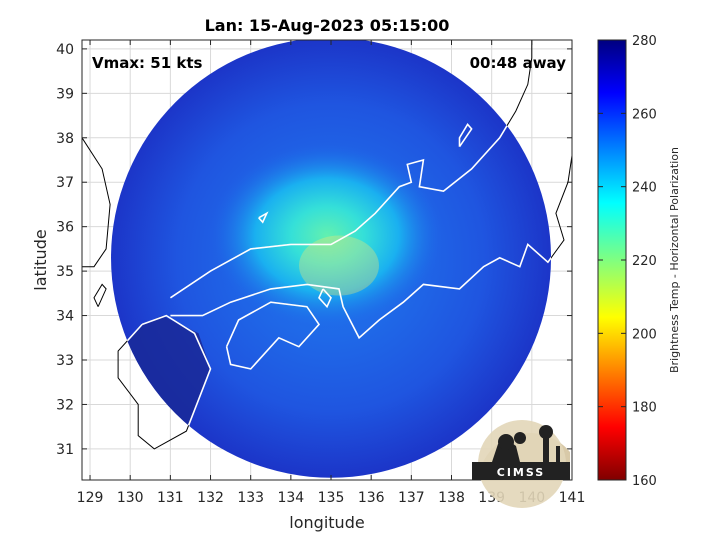  What do you see at coordinates (161, 311) in the screenshot?
I see `land-dark-region` at bounding box center [161, 311].